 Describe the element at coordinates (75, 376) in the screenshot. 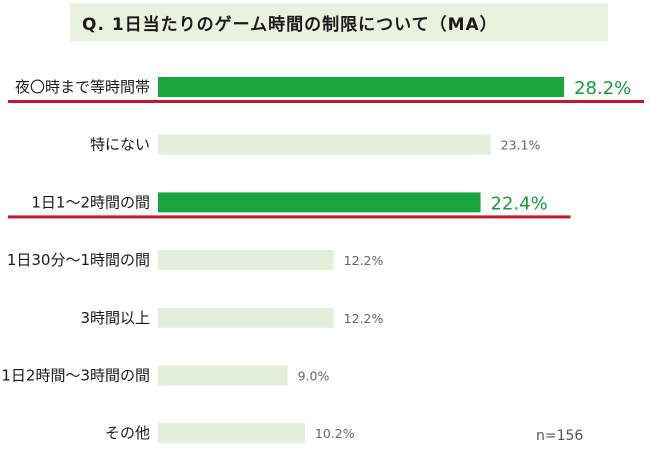

I see `category-label-6: 1日2時間～3時間の間` at that location.